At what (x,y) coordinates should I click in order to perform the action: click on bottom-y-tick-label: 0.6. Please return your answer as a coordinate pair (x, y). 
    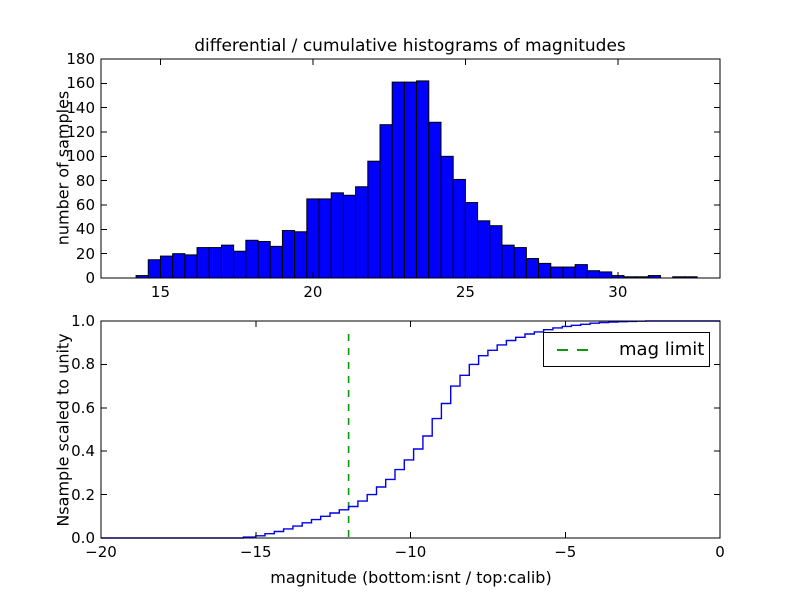
    Looking at the image, I should click on (83, 407).